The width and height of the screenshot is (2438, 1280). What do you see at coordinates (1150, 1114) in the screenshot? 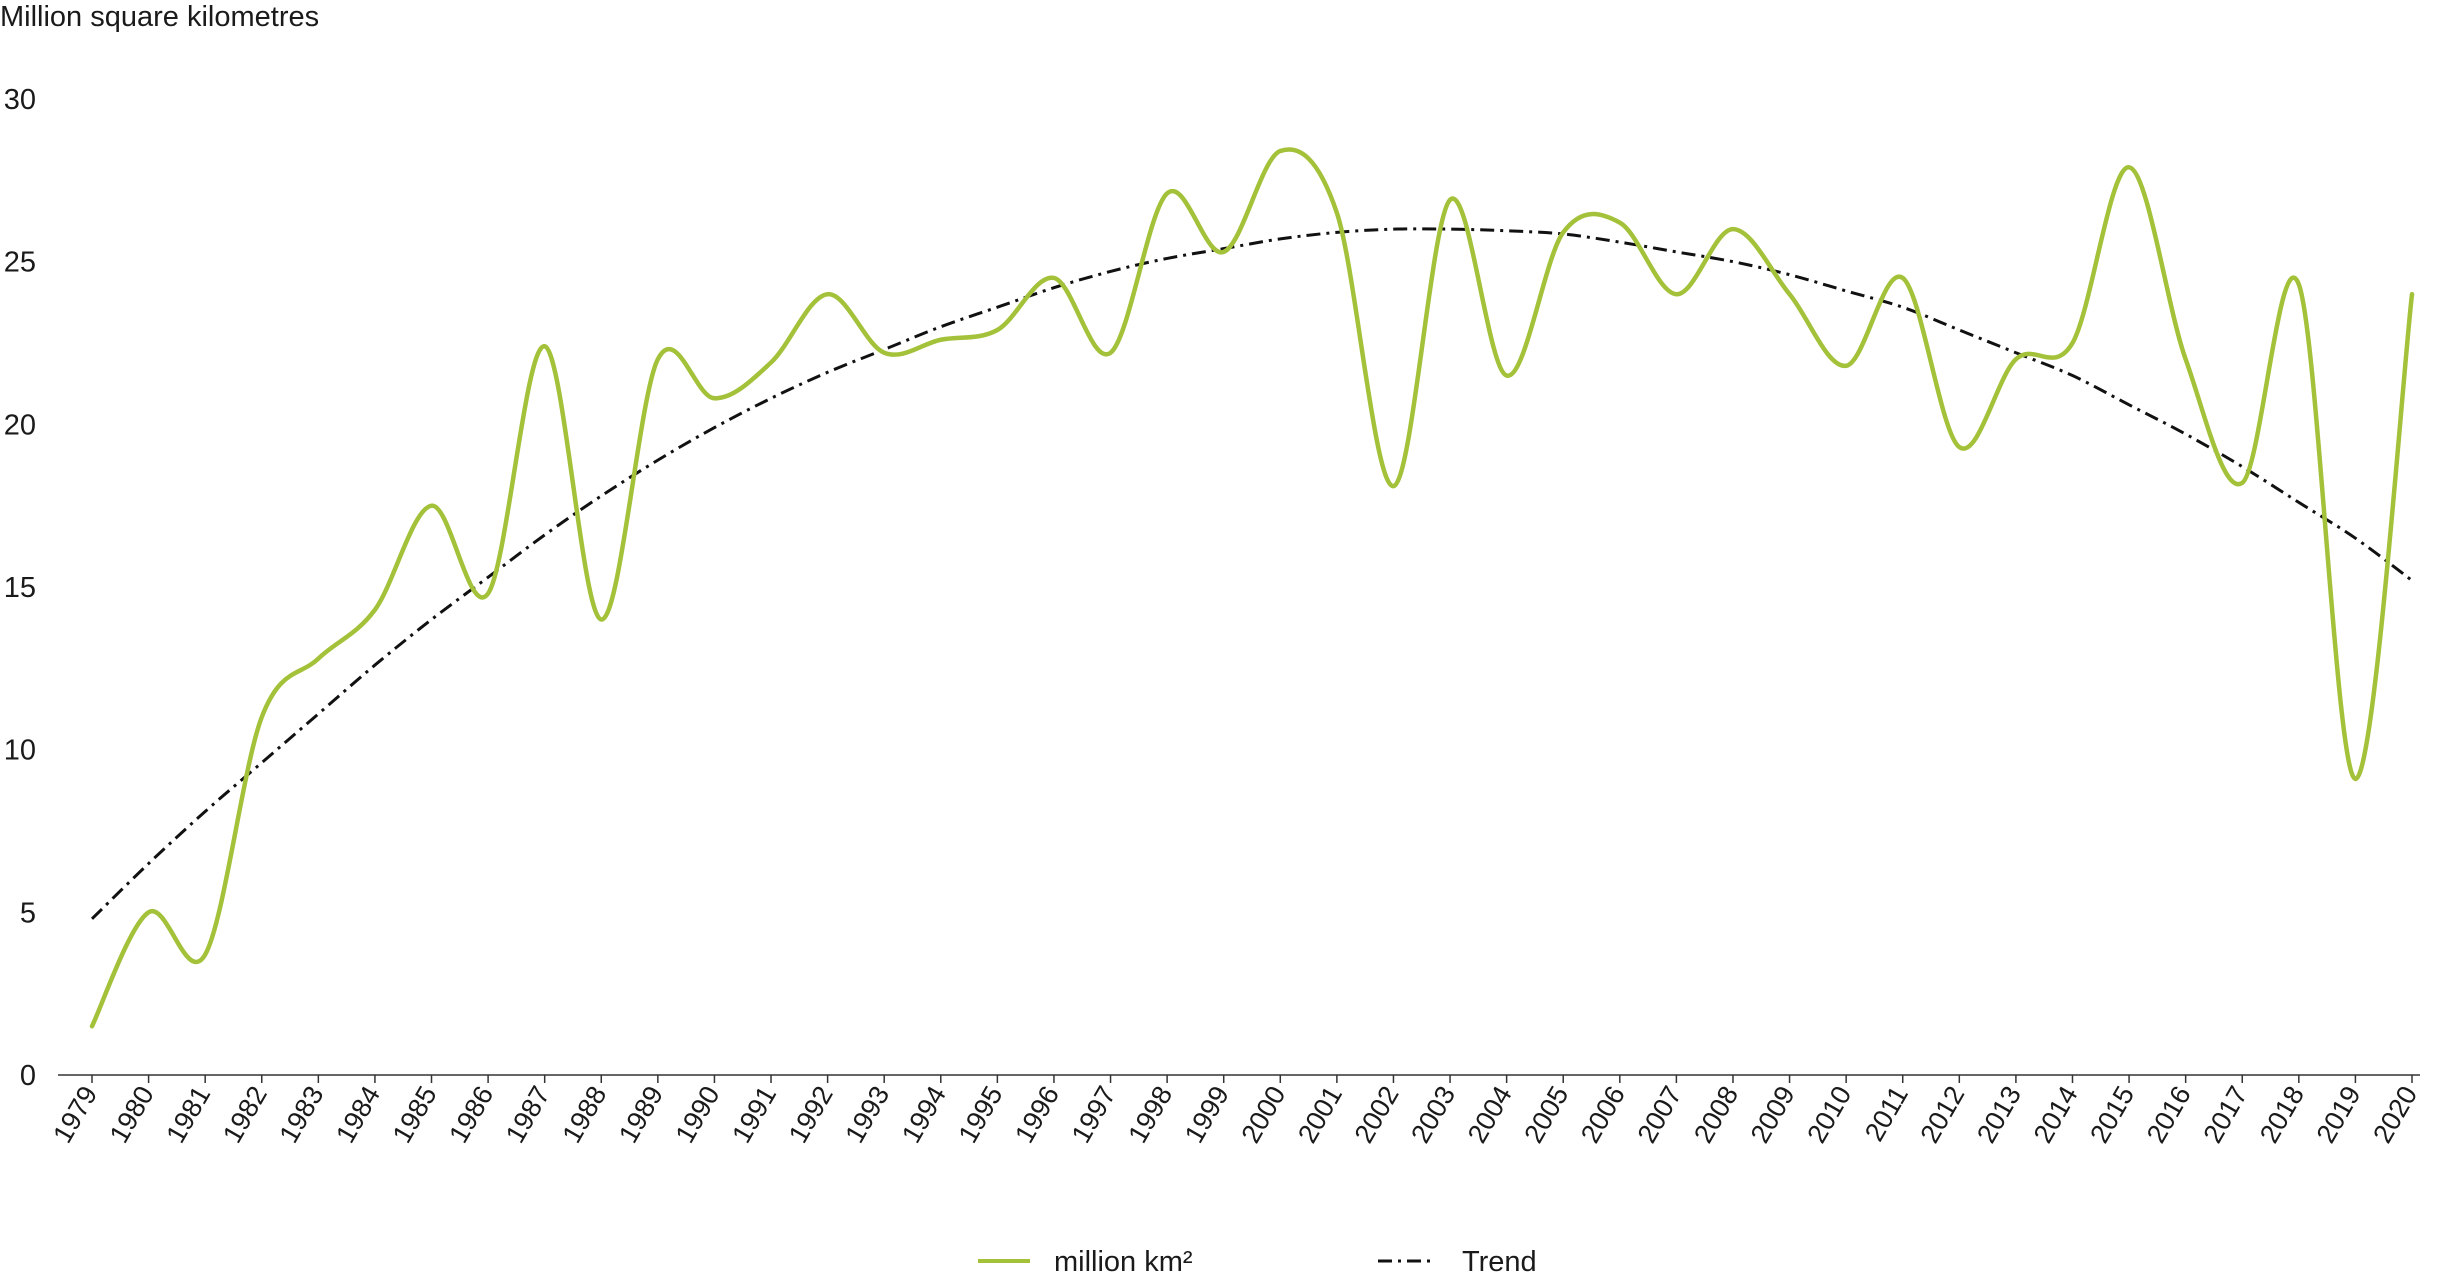
I see `x-tick-label: 1998` at bounding box center [1150, 1114].